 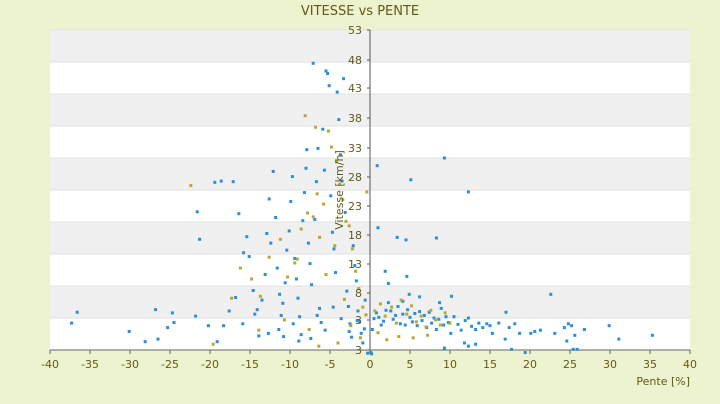 What do you see at coordinates (170, 364) in the screenshot?
I see `x-tick-label: -25` at bounding box center [170, 364].